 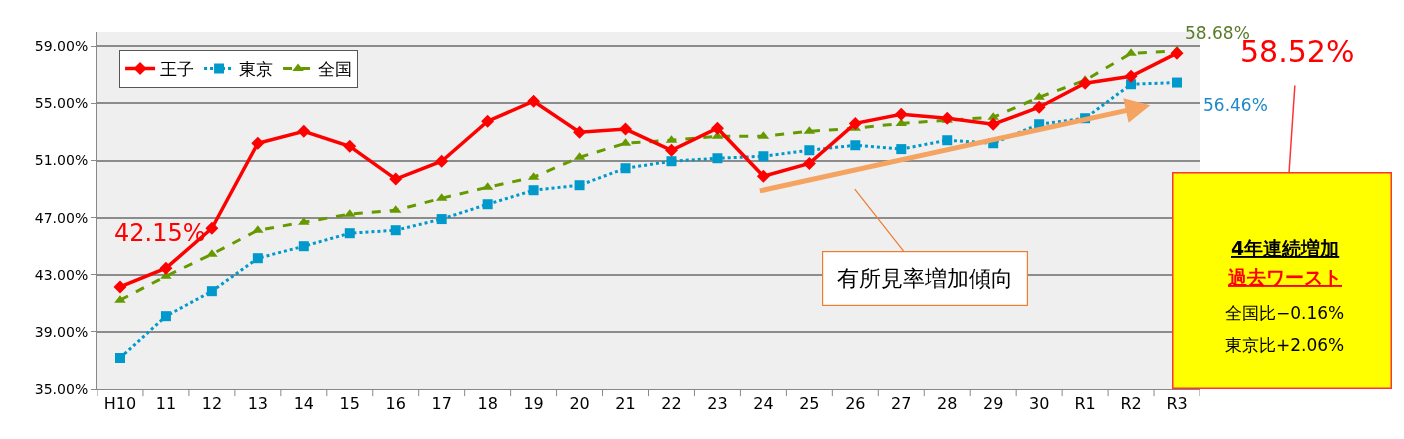 What do you see at coordinates (625, 404) in the screenshot?
I see `x-tick-label: 21` at bounding box center [625, 404].